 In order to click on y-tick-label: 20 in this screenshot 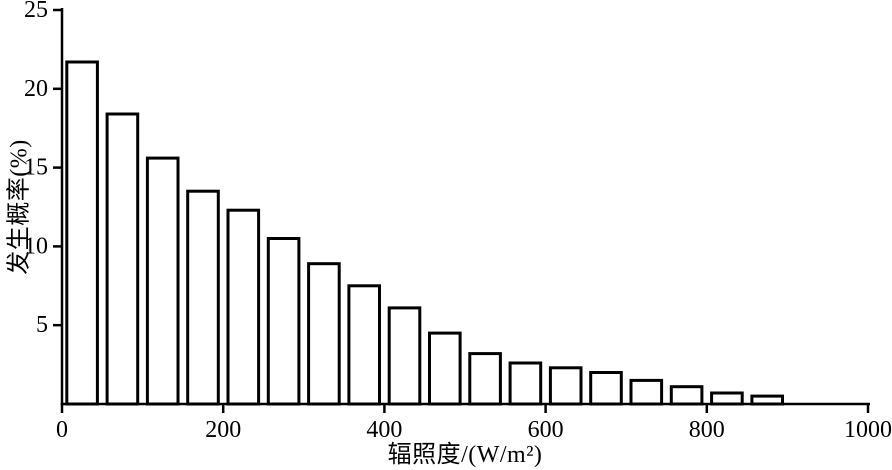, I will do `click(36, 89)`.